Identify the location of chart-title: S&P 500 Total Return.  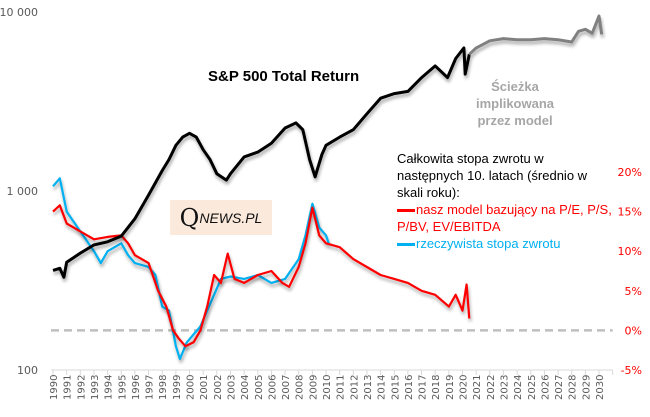
(284, 76).